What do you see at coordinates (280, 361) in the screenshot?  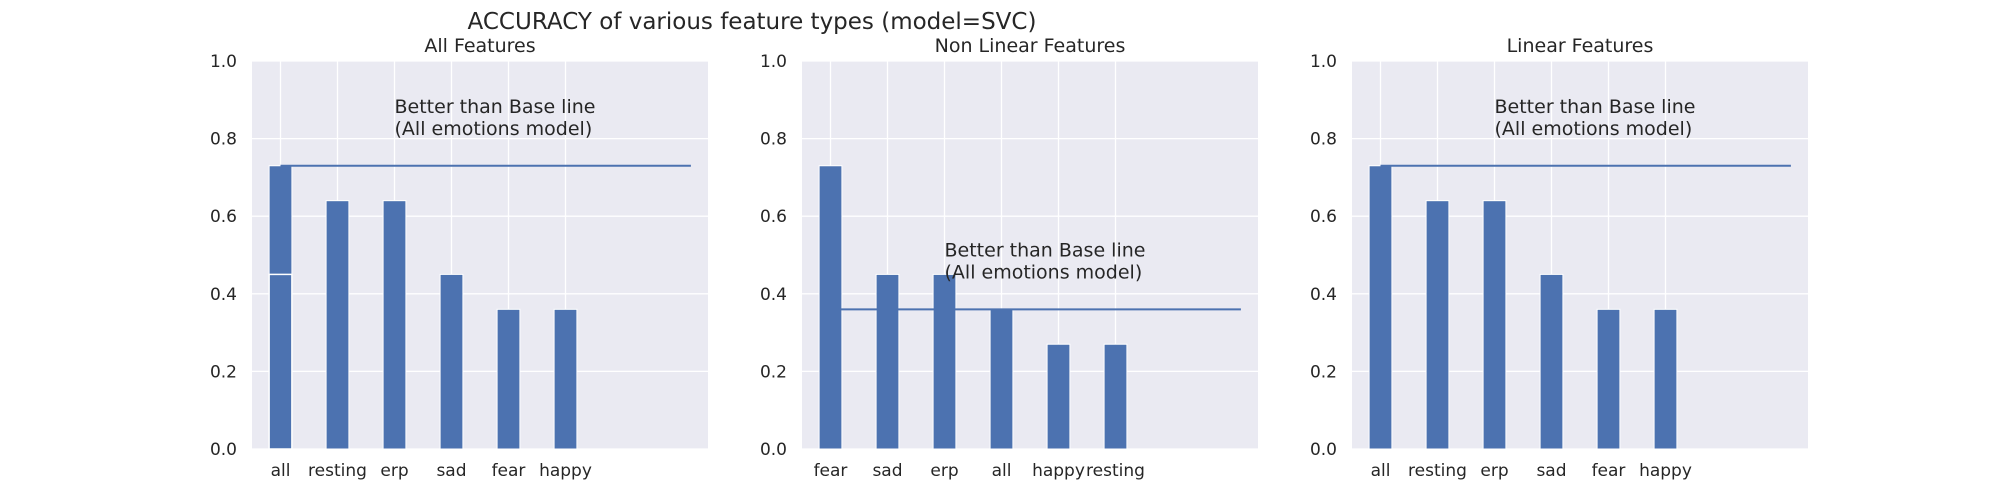 I see `overlay-bar` at bounding box center [280, 361].